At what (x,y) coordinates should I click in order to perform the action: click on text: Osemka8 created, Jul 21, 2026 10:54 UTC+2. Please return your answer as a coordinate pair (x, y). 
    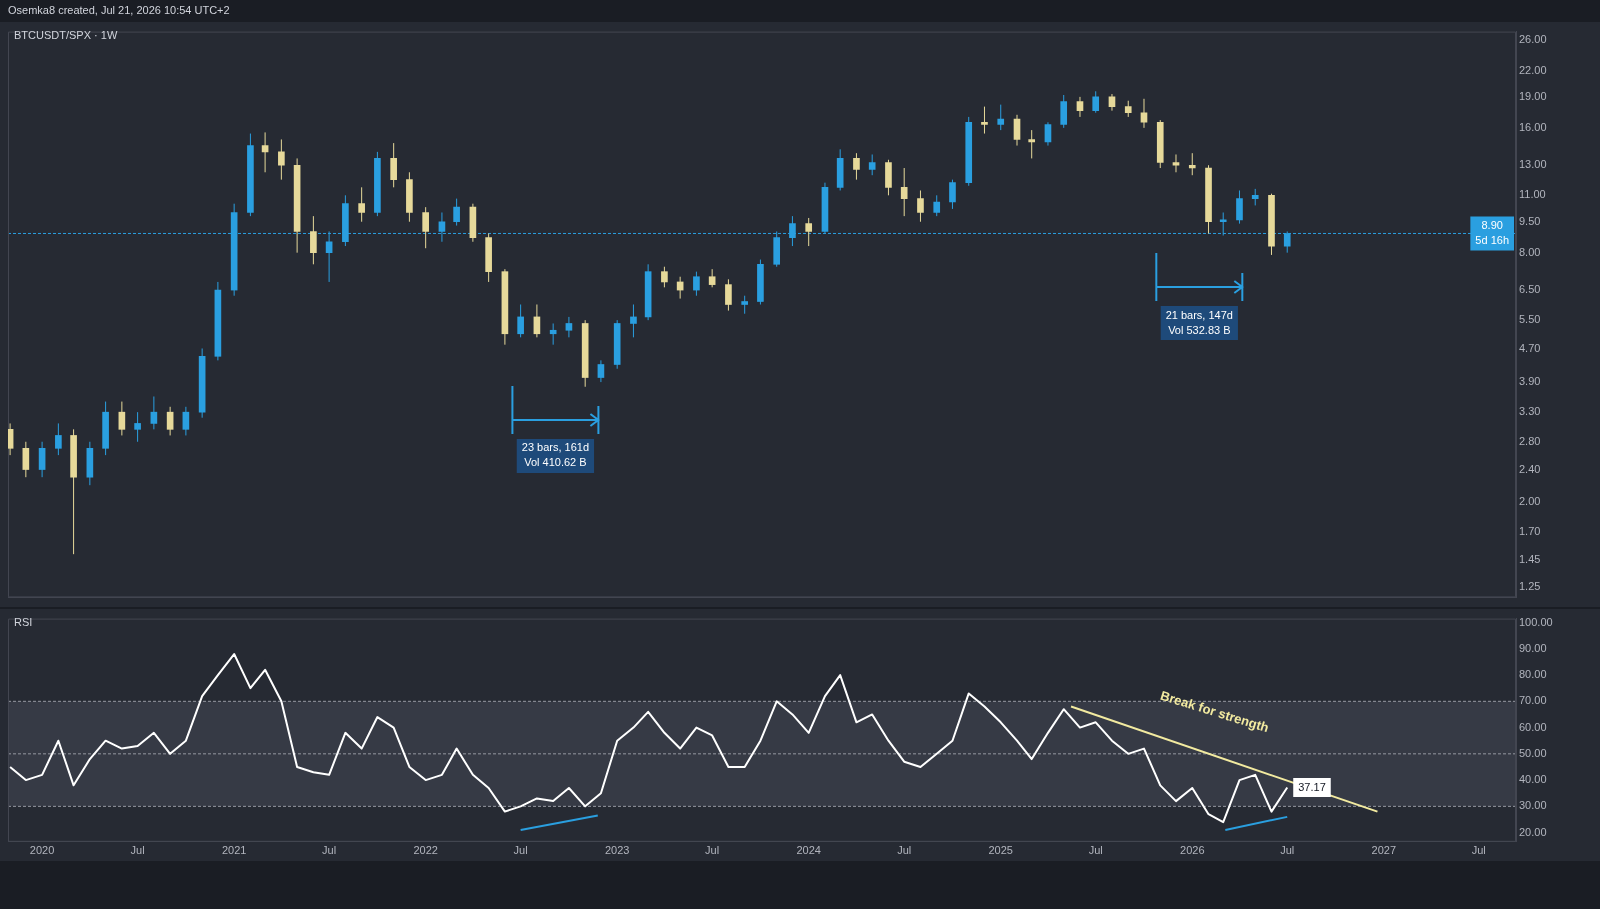
    Looking at the image, I should click on (119, 10).